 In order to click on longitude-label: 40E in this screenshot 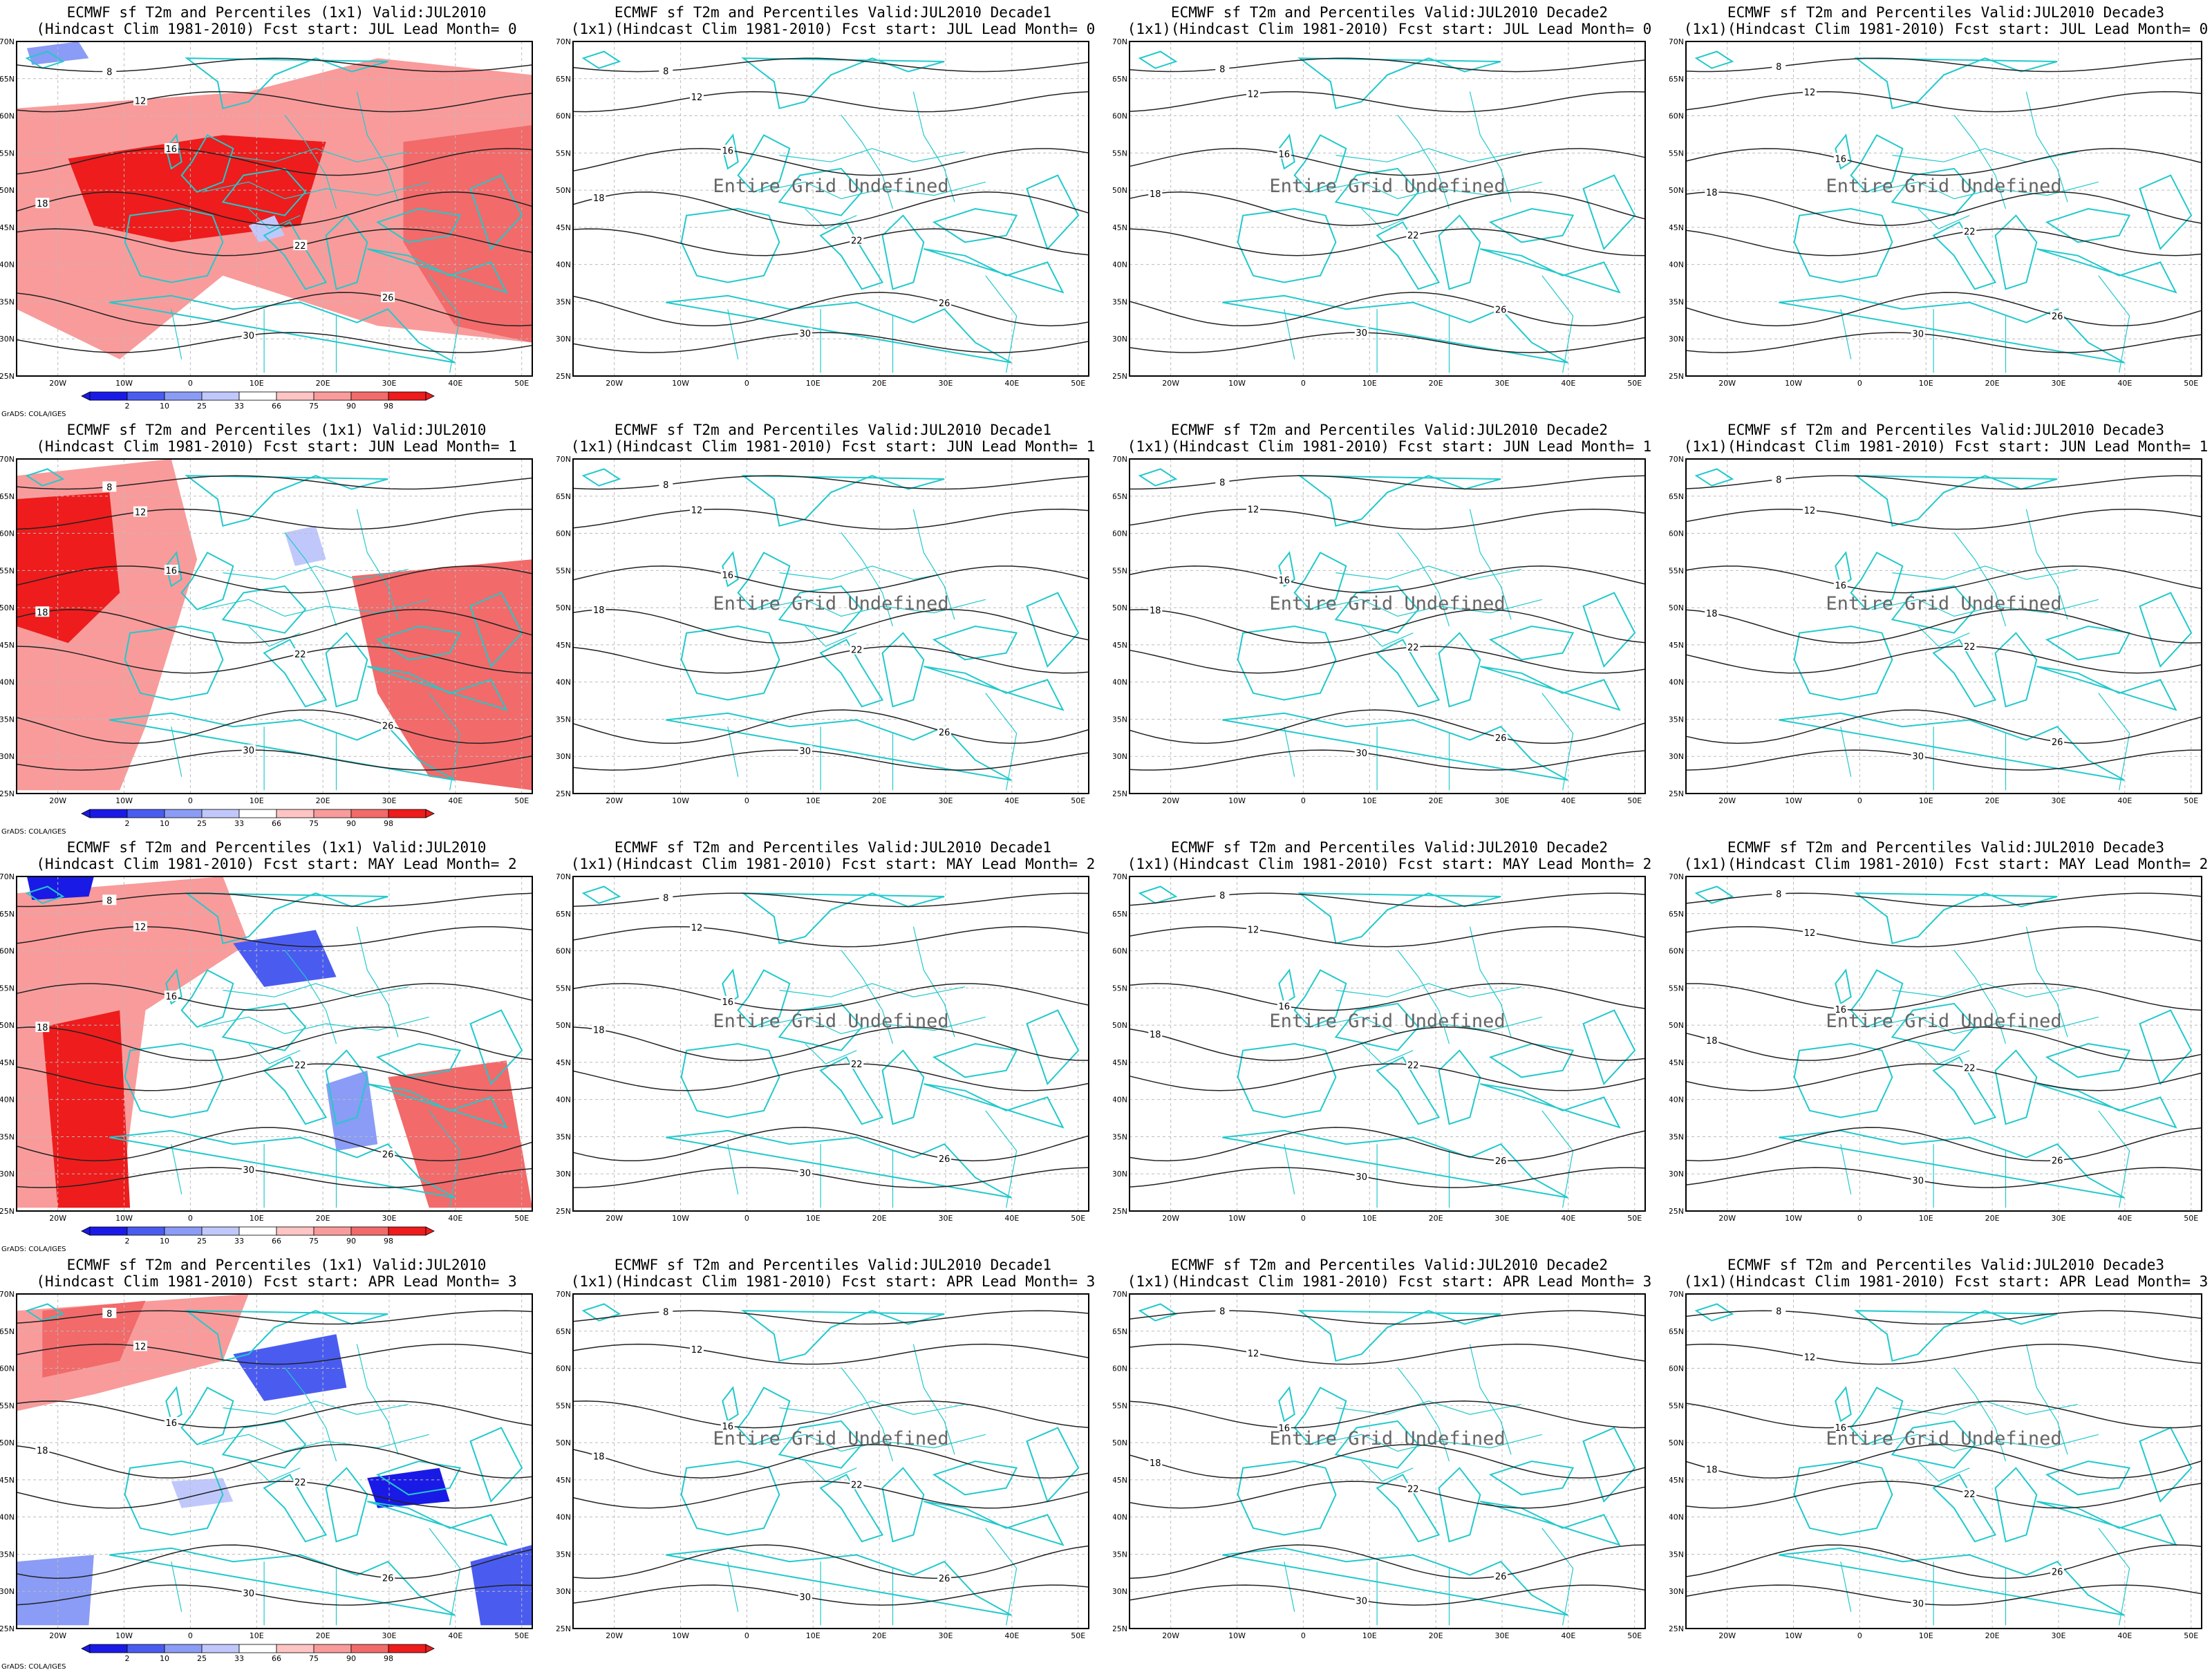, I will do `click(1011, 801)`.